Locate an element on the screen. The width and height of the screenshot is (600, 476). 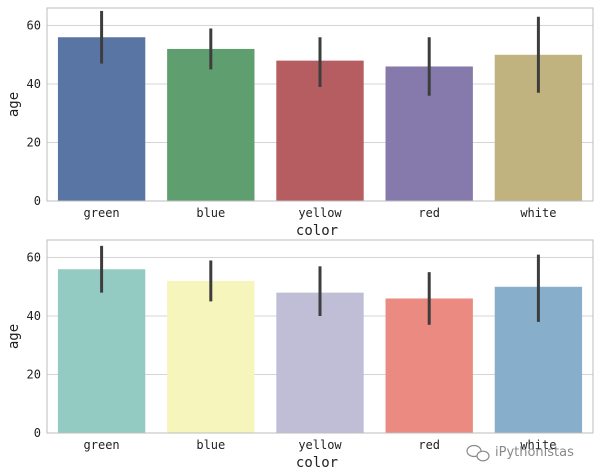
watermark: iPythonistas is located at coordinates (520, 453).